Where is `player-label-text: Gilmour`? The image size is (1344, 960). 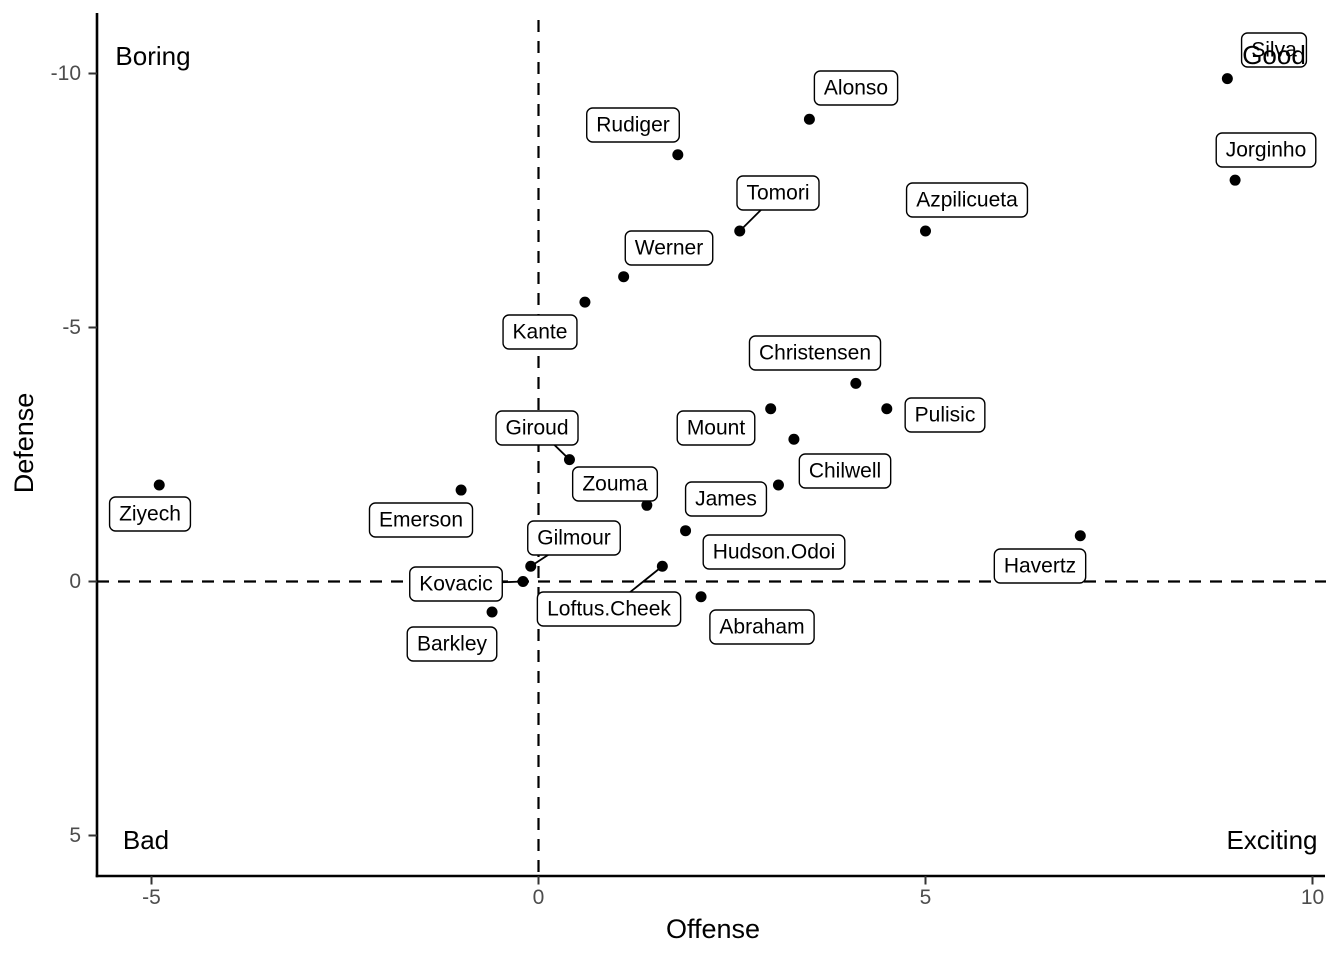
player-label-text: Gilmour is located at coordinates (574, 538).